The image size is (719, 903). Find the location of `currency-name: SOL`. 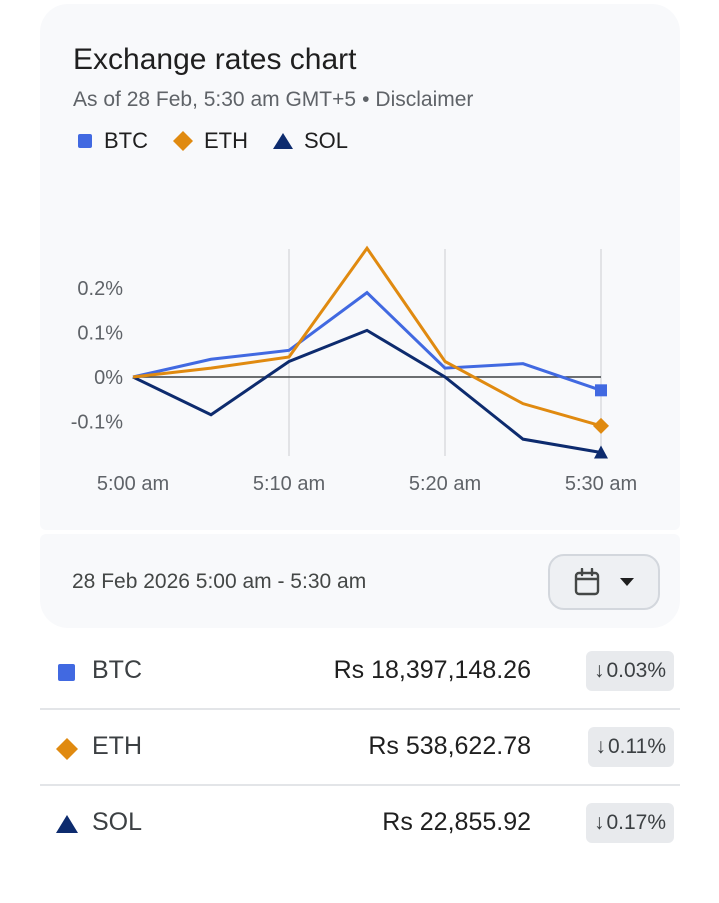

currency-name: SOL is located at coordinates (117, 822).